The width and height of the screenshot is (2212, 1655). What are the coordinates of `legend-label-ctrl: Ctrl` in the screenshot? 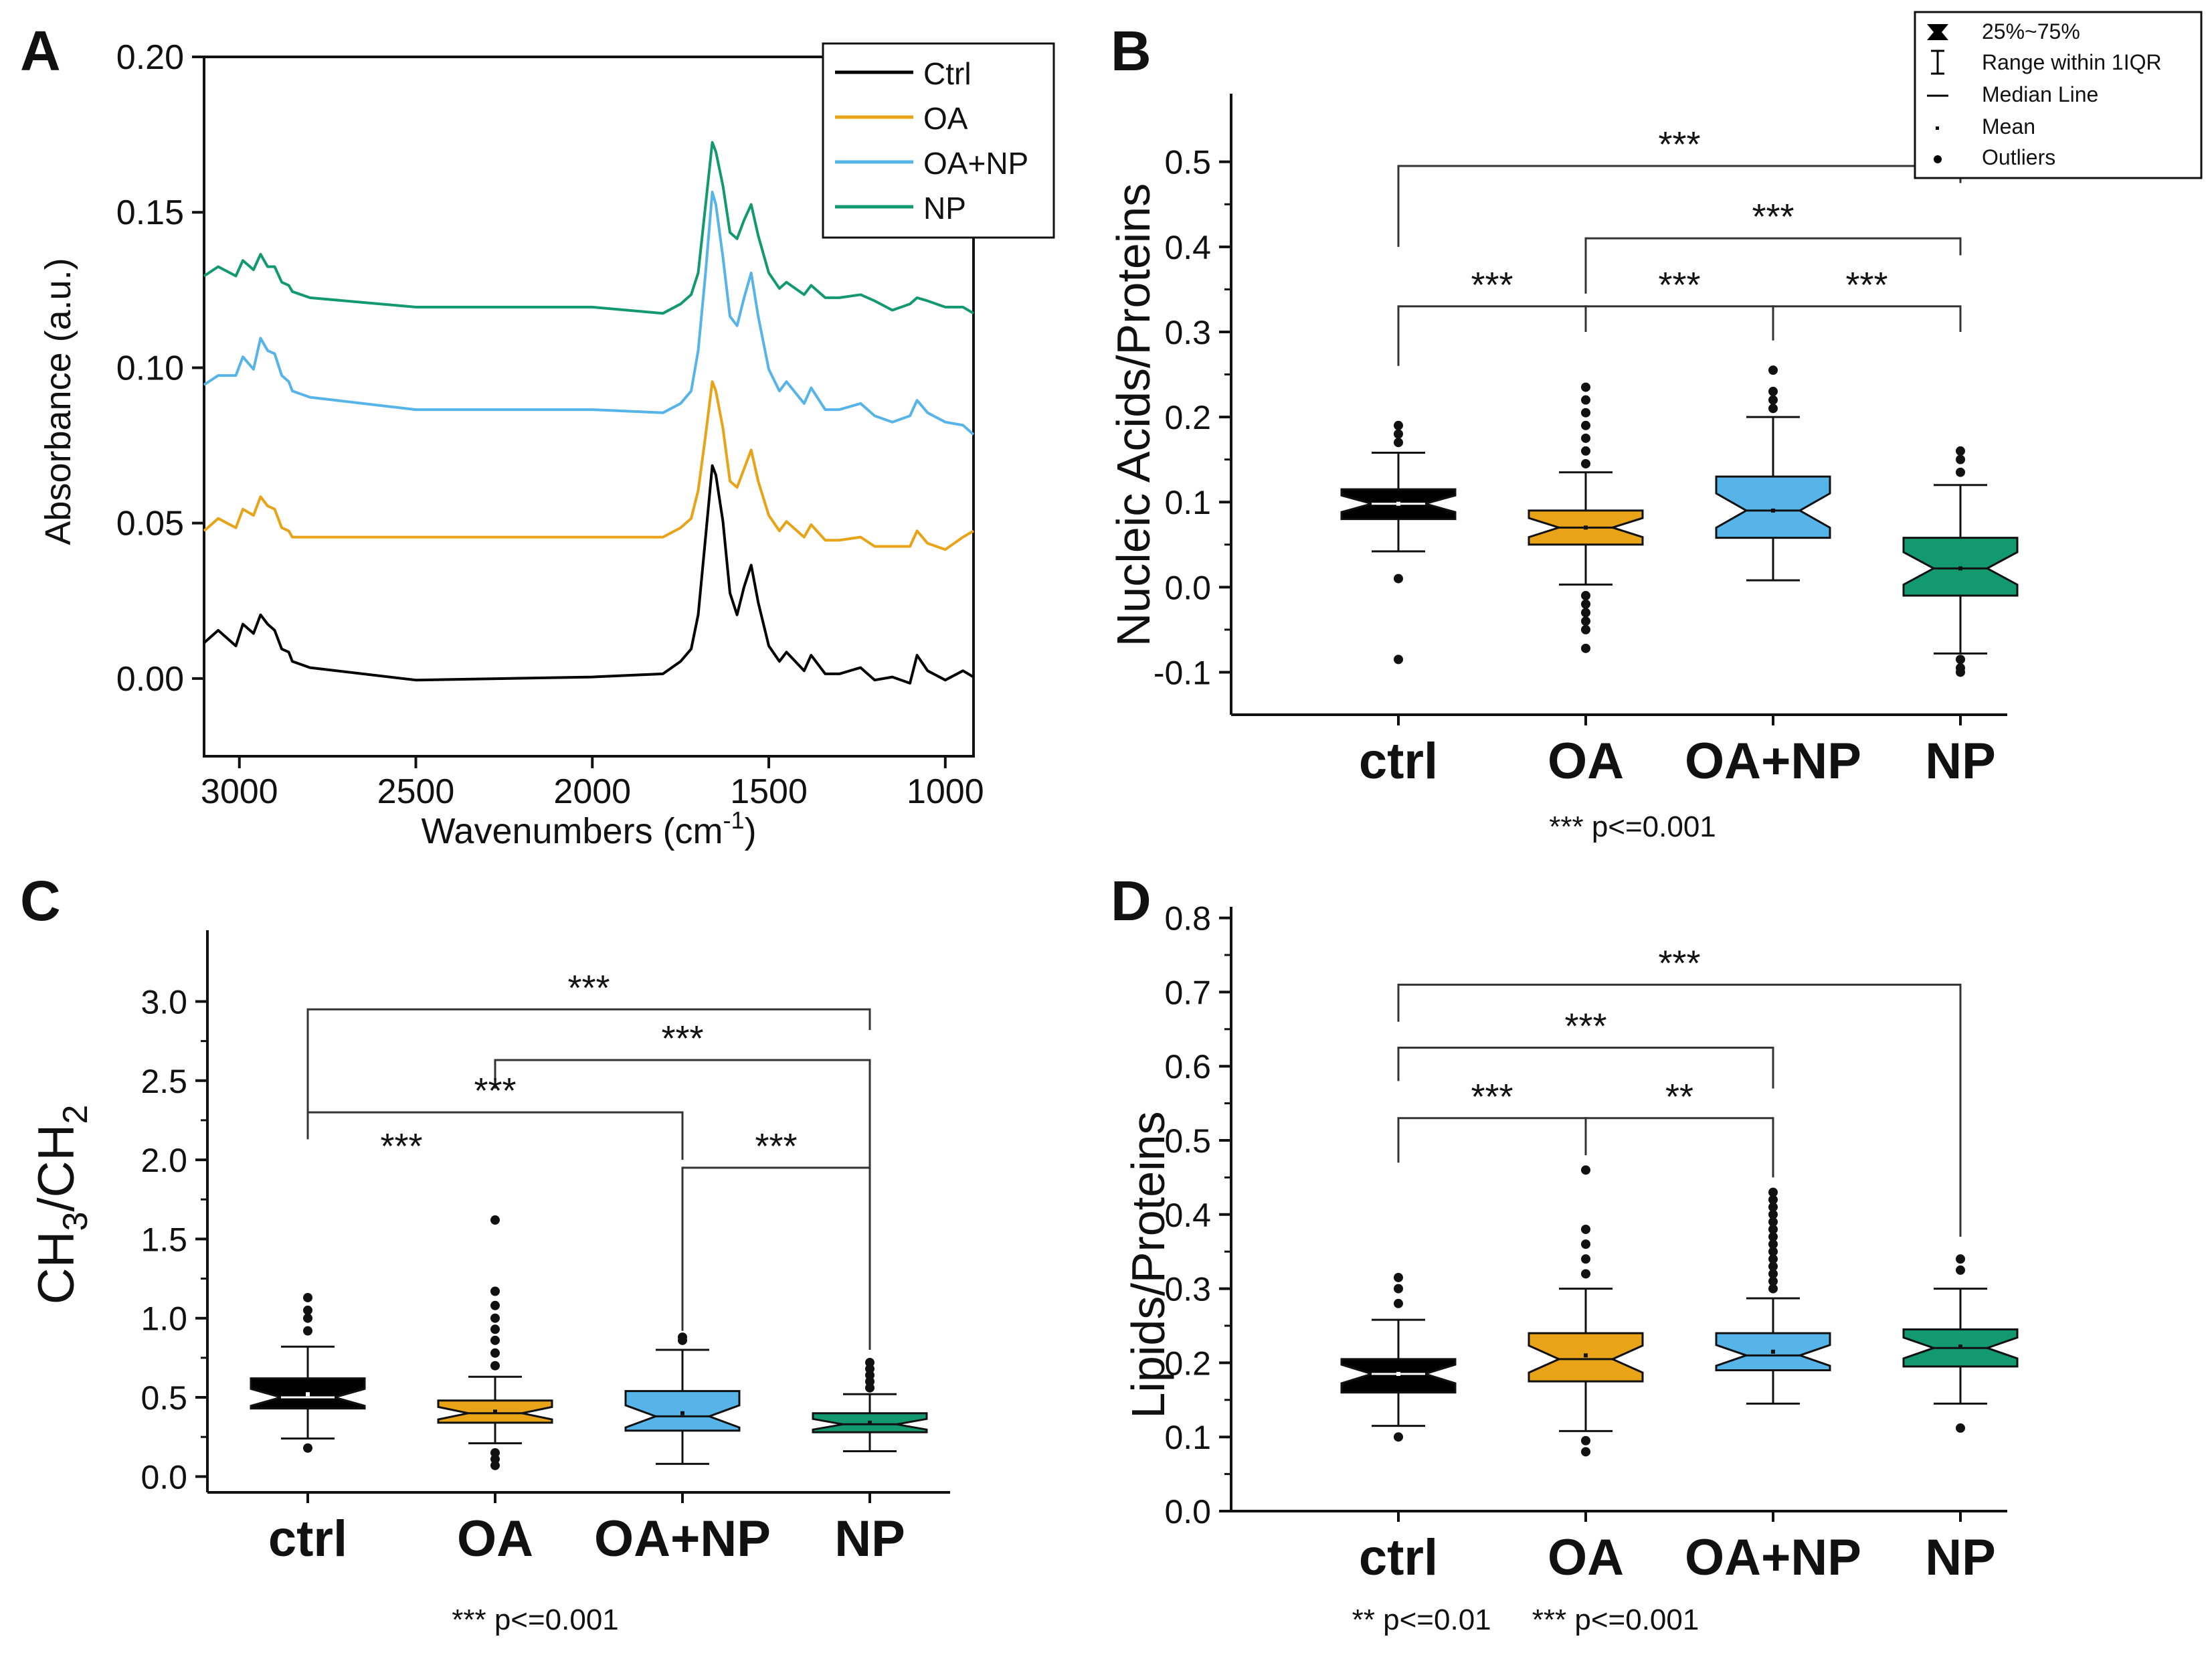 It's located at (947, 73).